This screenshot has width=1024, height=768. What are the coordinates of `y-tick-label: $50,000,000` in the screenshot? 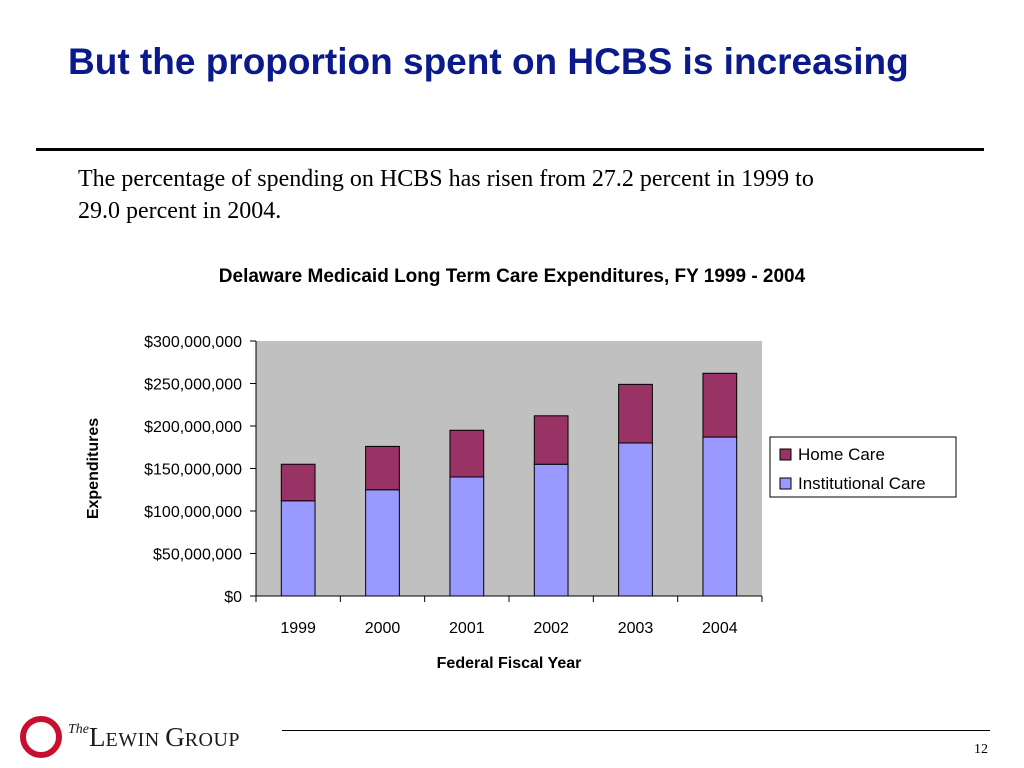 It's located at (197, 555).